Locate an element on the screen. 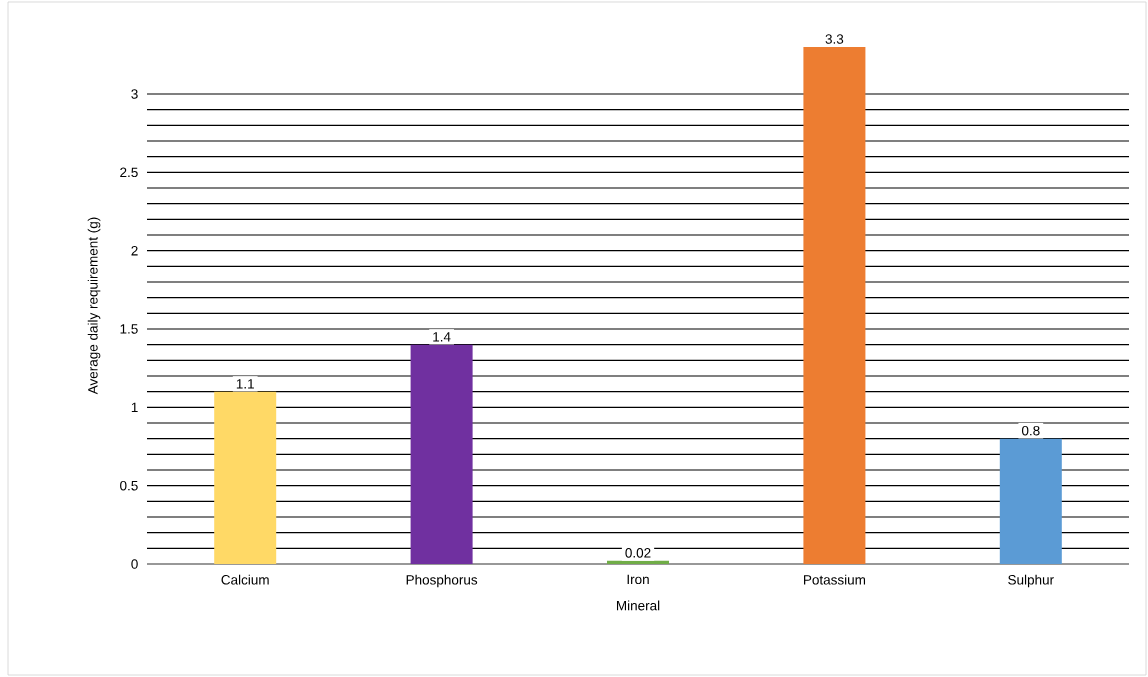 The width and height of the screenshot is (1148, 677). y-tick-label: 1 is located at coordinates (134, 407).